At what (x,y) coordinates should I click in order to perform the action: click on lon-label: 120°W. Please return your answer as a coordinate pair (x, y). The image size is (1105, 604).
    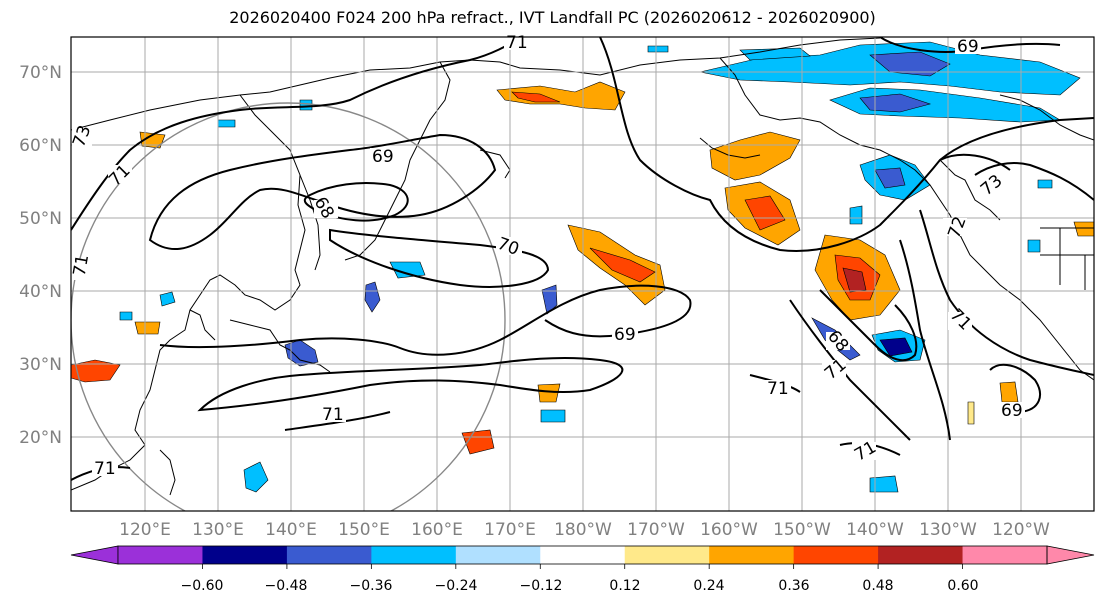
    Looking at the image, I should click on (1021, 530).